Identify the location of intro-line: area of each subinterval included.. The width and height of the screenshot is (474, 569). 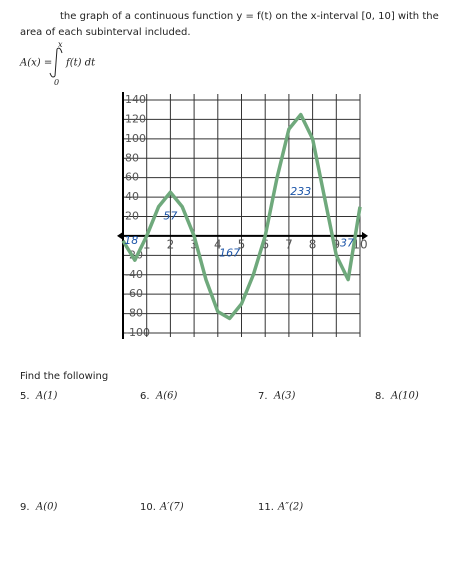
(105, 32).